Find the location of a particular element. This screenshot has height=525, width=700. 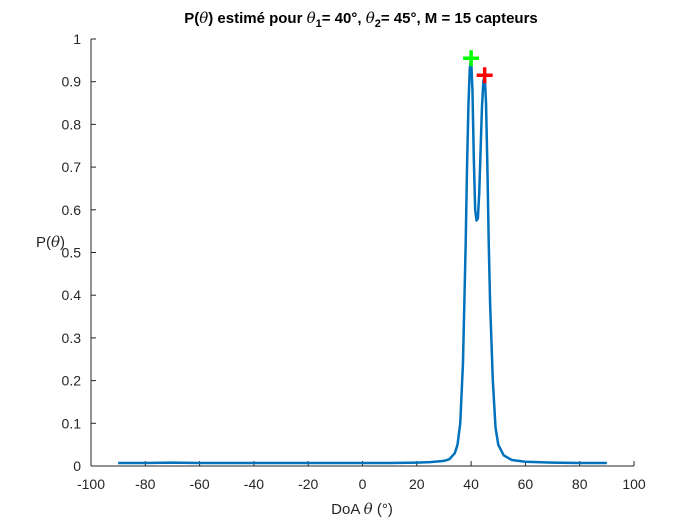

x-tick-label: -100 is located at coordinates (91, 484).